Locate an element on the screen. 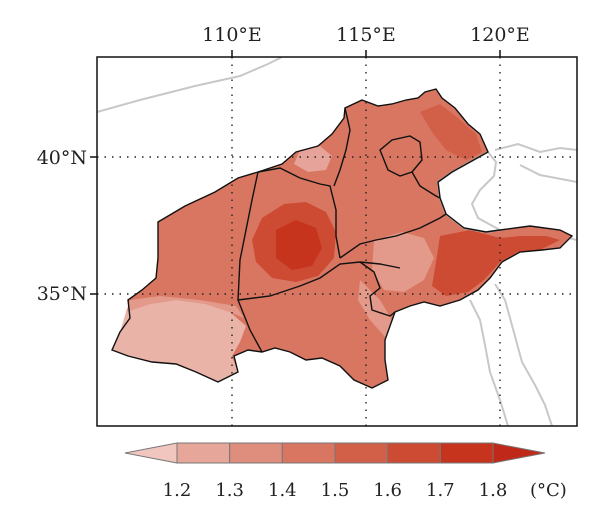 This screenshot has height=522, width=600. region-light-southwest is located at coordinates (179, 341).